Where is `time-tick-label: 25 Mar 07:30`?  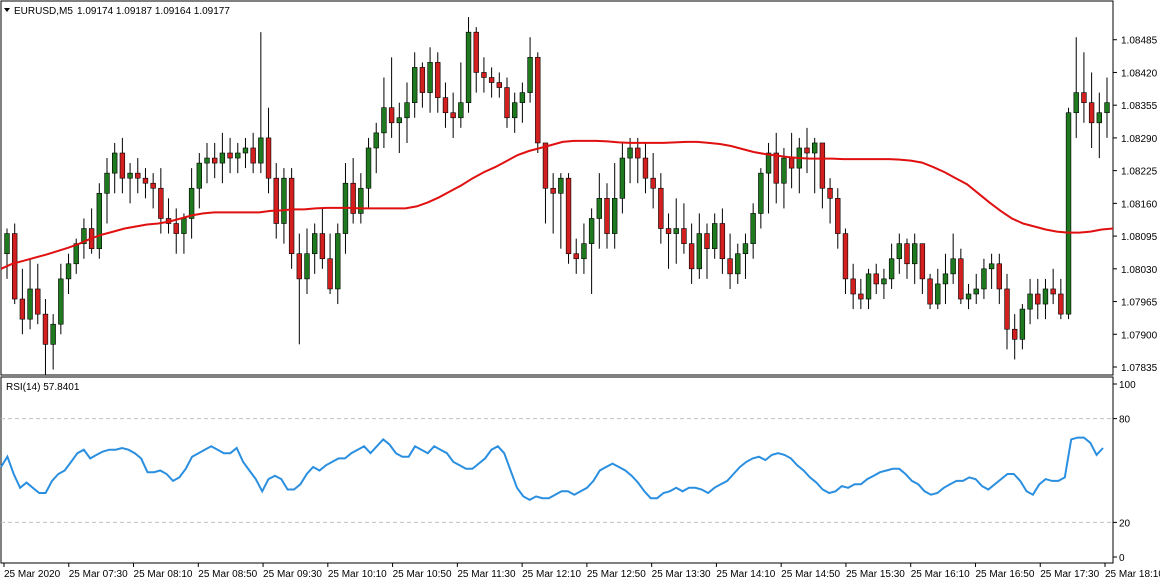 time-tick-label: 25 Mar 07:30 is located at coordinates (98, 574).